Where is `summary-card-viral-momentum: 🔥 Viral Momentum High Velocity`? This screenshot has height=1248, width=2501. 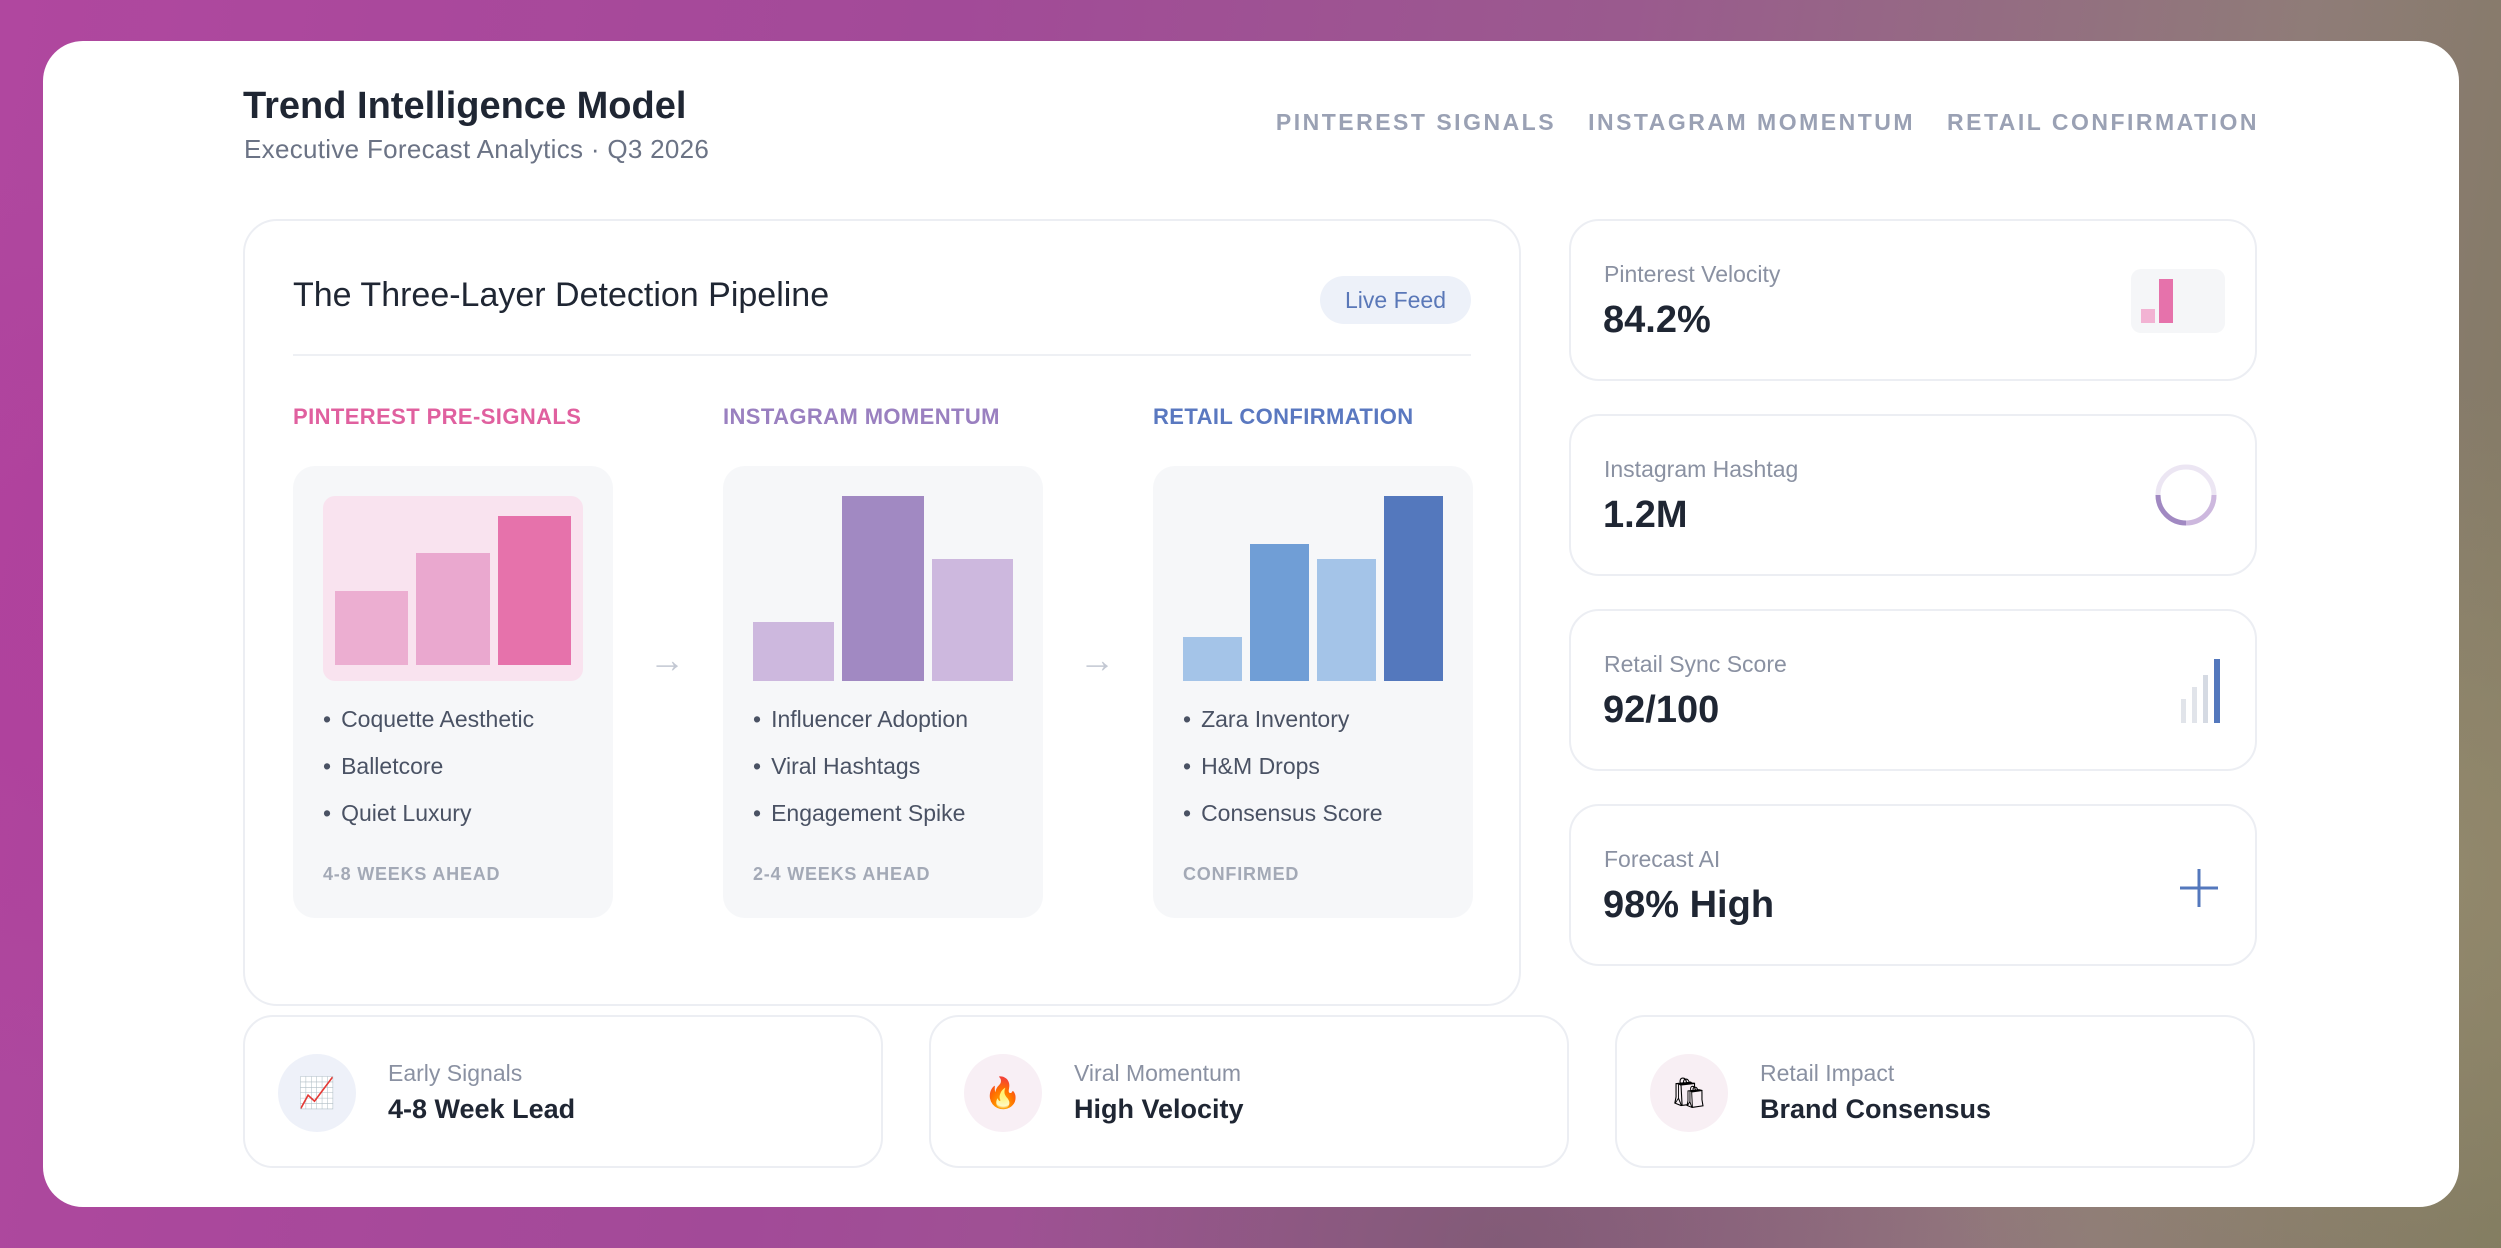
summary-card-viral-momentum: 🔥 Viral Momentum High Velocity is located at coordinates (1249, 1091).